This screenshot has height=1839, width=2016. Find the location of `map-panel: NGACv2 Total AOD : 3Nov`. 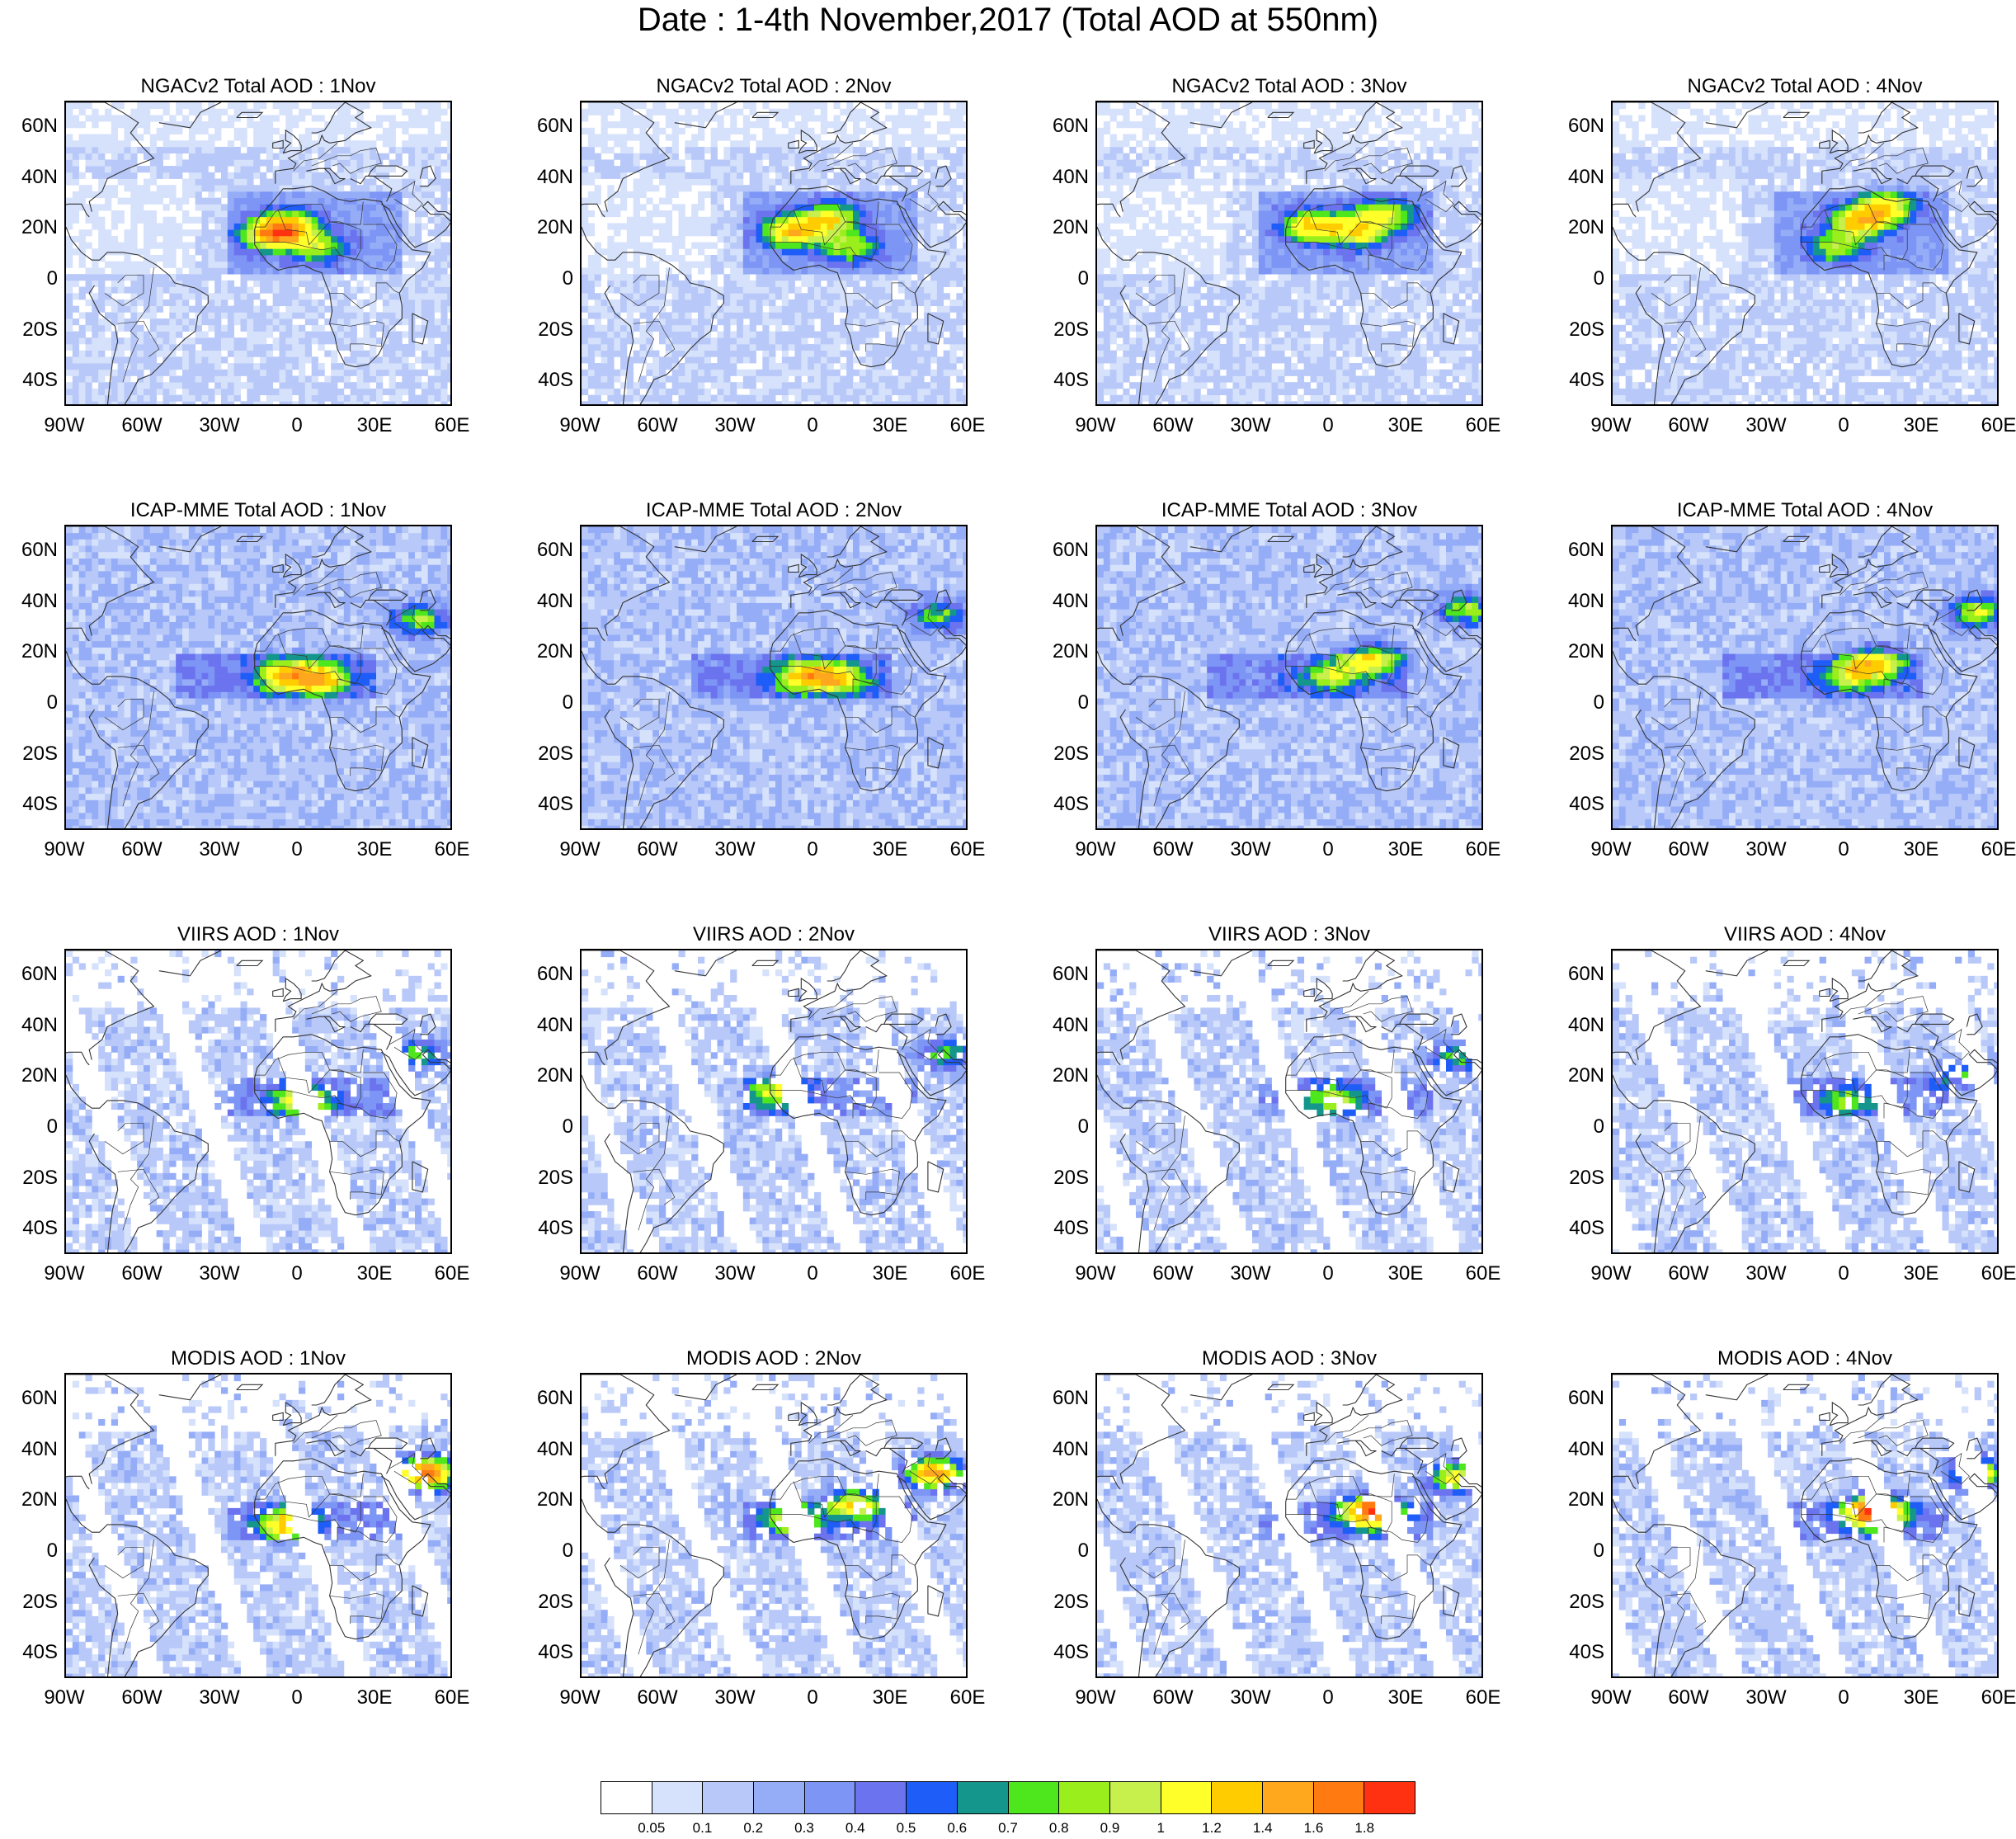

map-panel: NGACv2 Total AOD : 3Nov is located at coordinates (1289, 264).